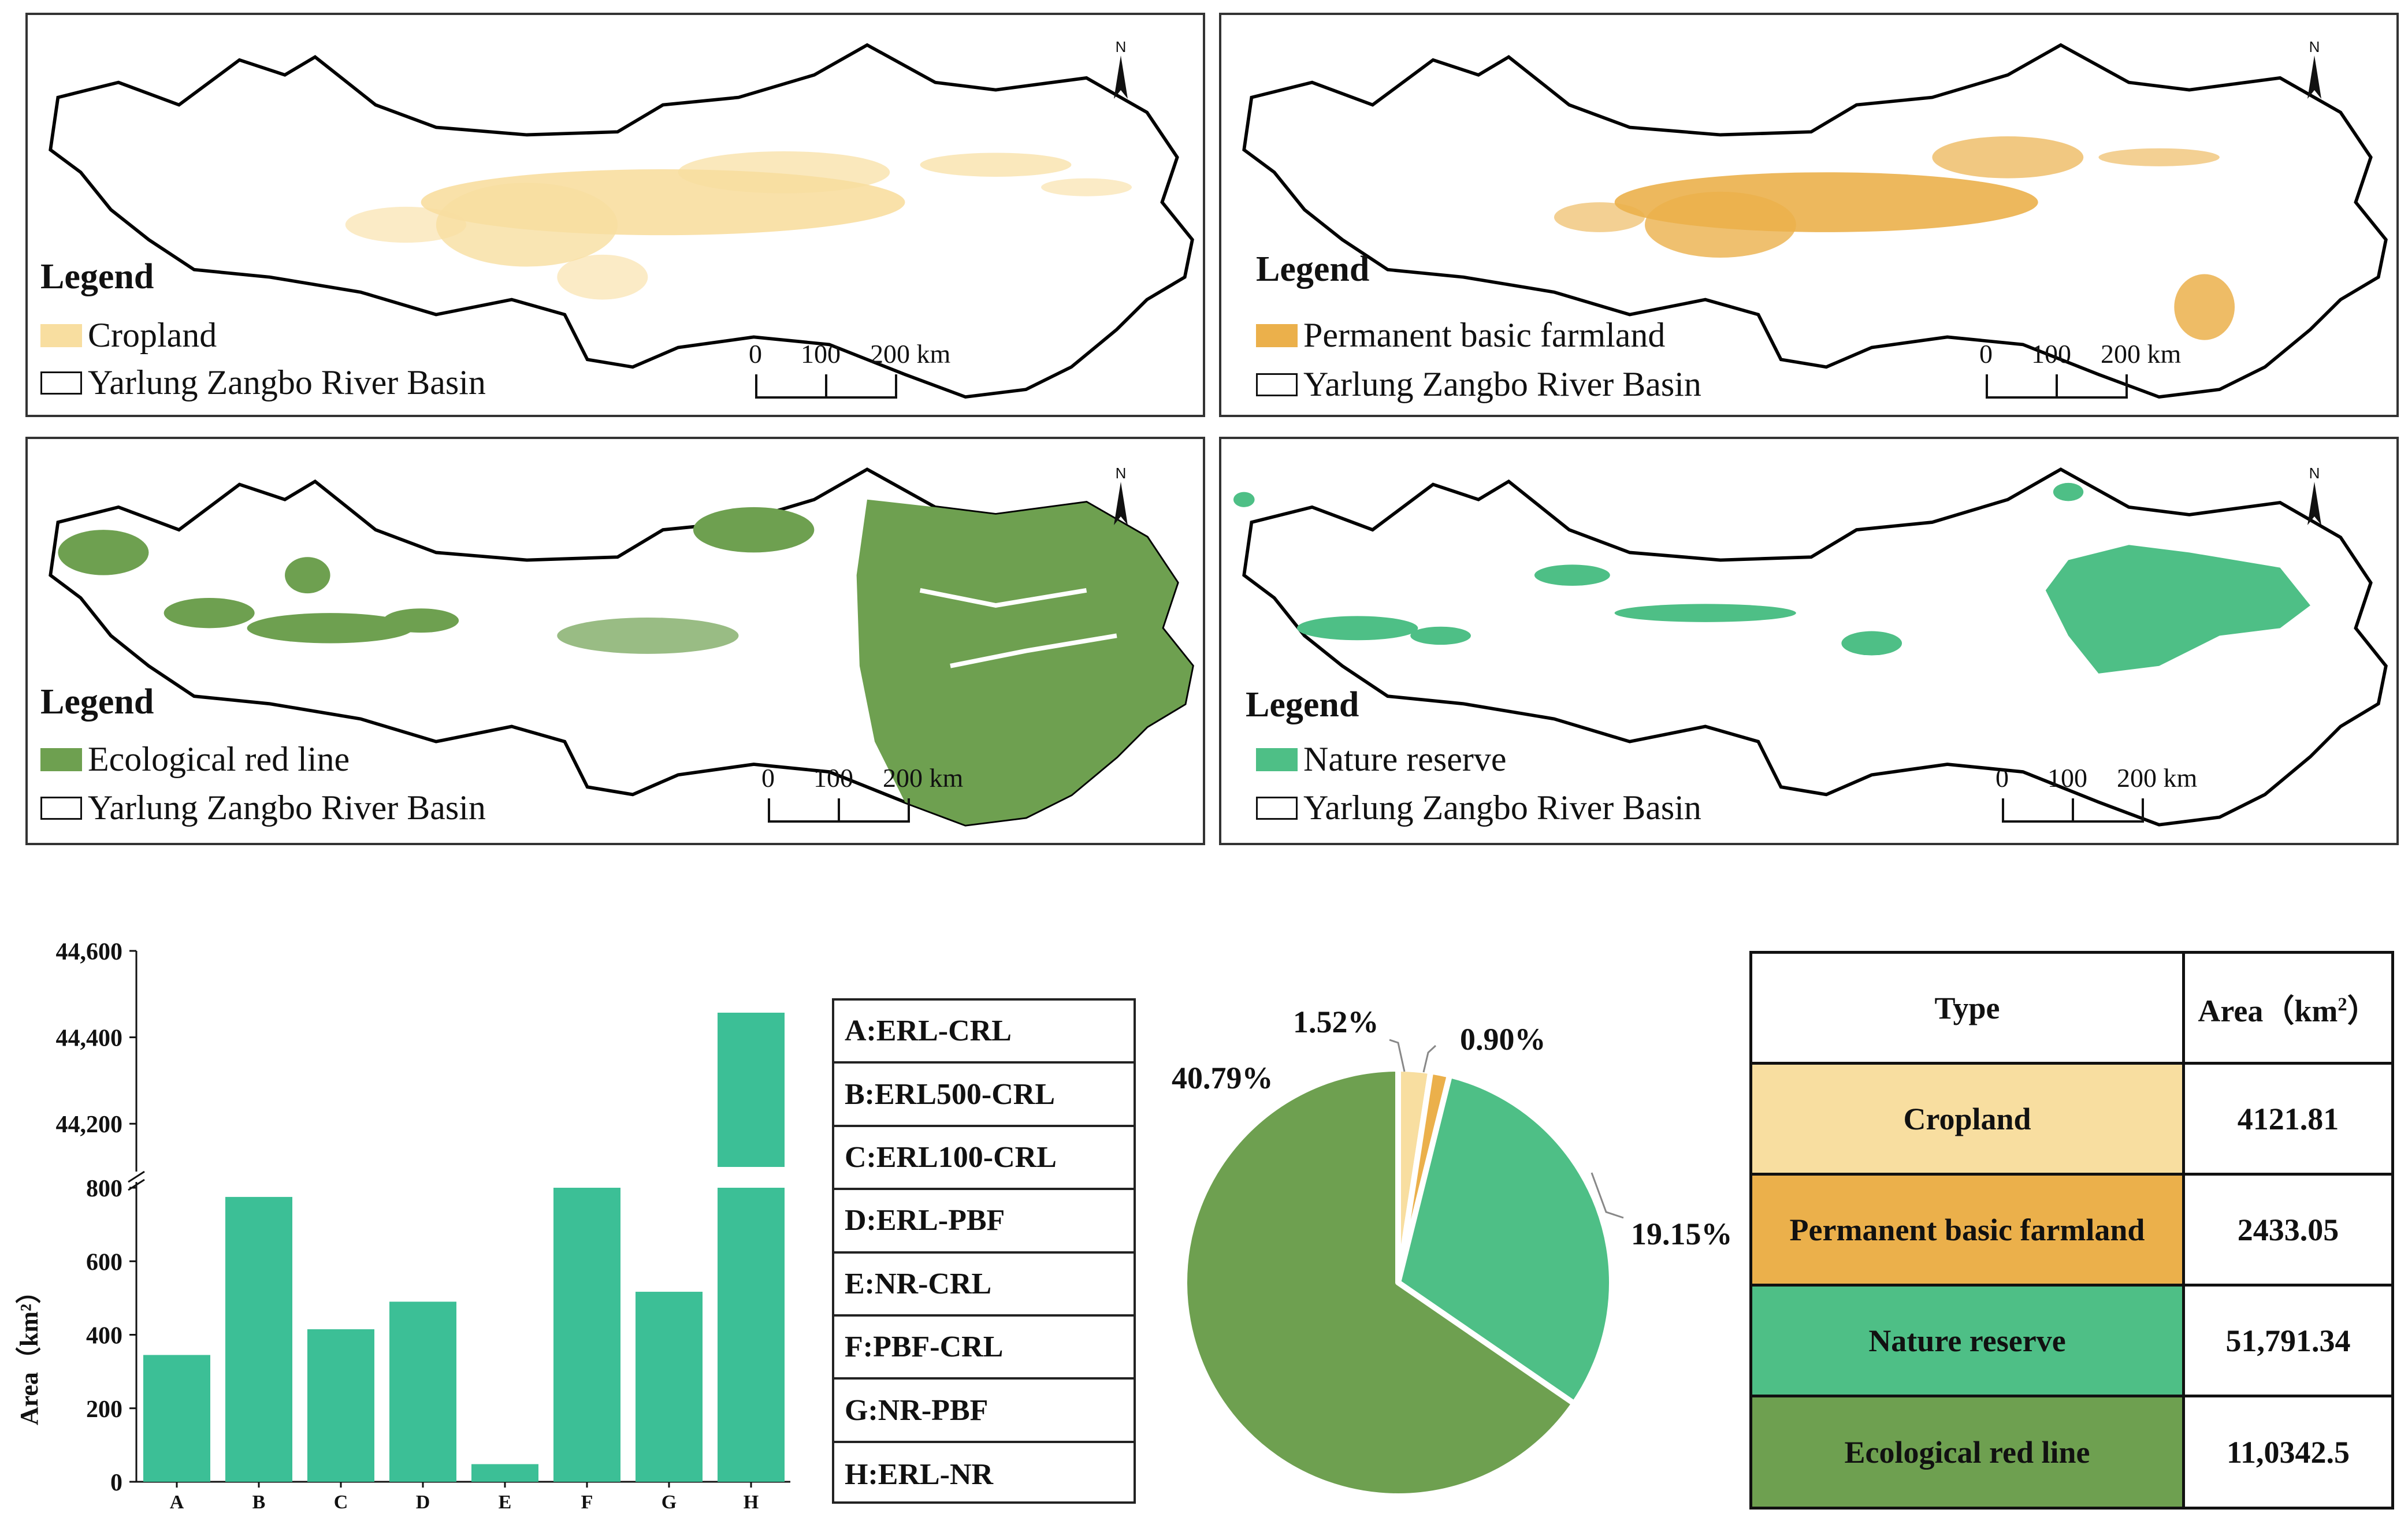 This screenshot has width=2408, height=1528. I want to click on reserve-patches, so click(1771, 578).